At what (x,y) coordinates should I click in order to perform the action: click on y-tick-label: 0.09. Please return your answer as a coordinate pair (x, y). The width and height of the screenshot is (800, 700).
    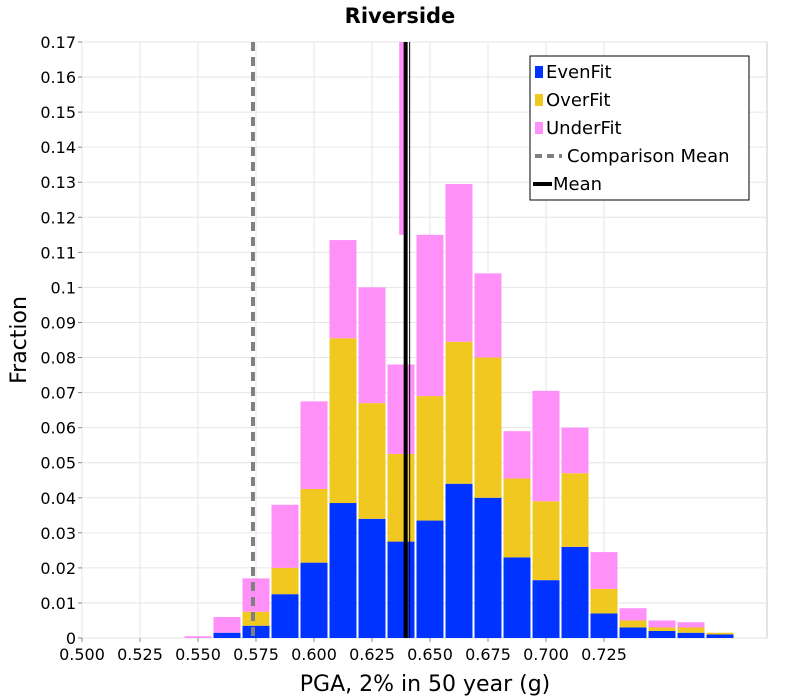
    Looking at the image, I should click on (58, 322).